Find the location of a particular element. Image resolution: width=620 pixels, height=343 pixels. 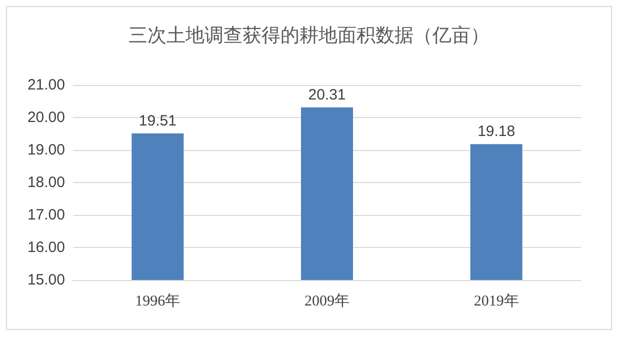

y-tick-label: 20.00 is located at coordinates (46, 117).